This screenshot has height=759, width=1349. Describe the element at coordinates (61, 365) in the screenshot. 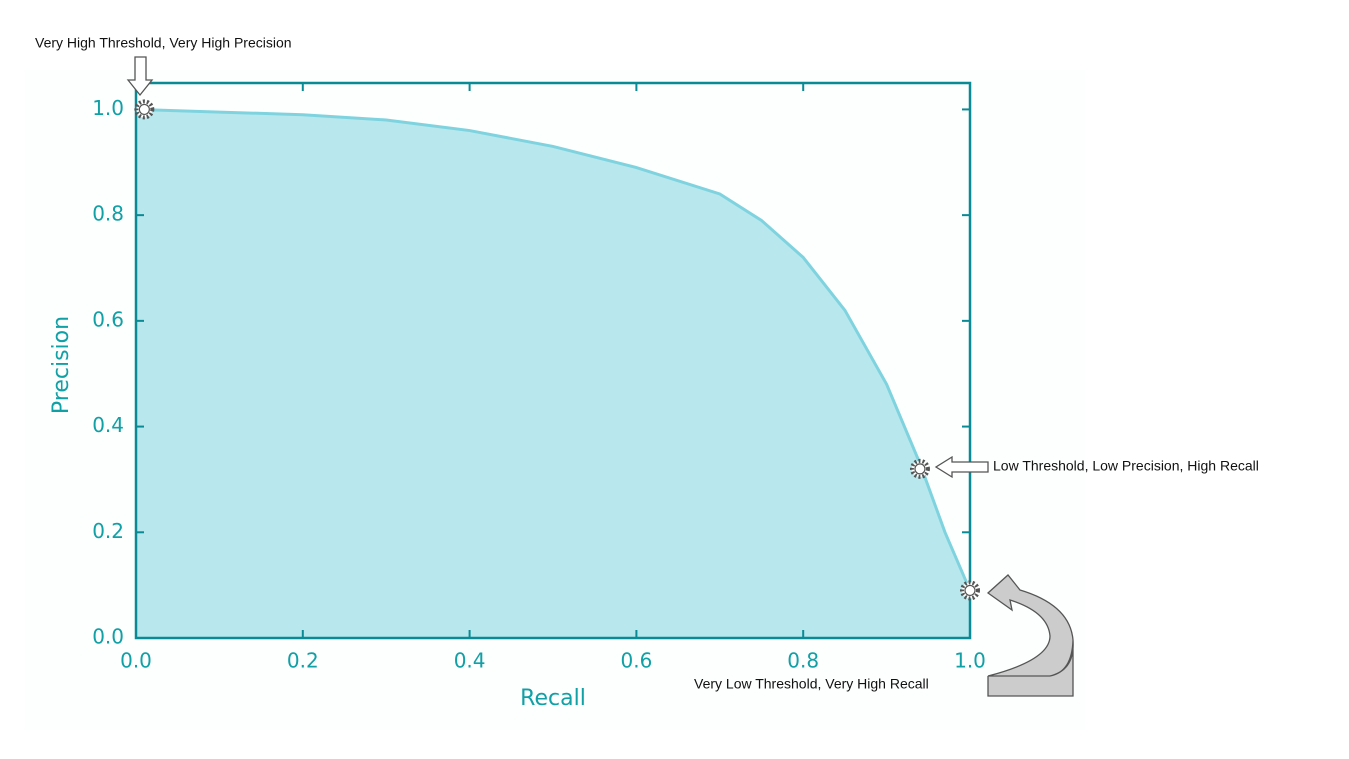

I see `y-axis-label: Precision` at that location.